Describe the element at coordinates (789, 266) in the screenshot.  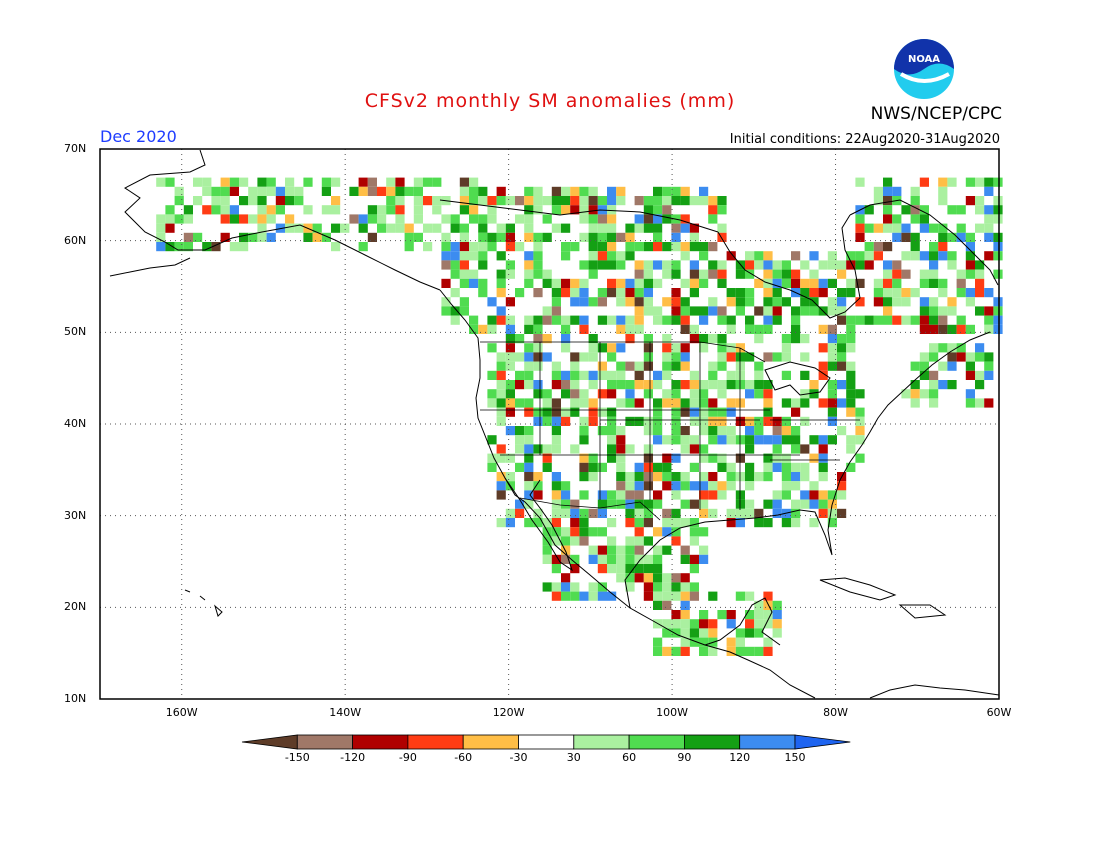
I see `hudson-bay` at that location.